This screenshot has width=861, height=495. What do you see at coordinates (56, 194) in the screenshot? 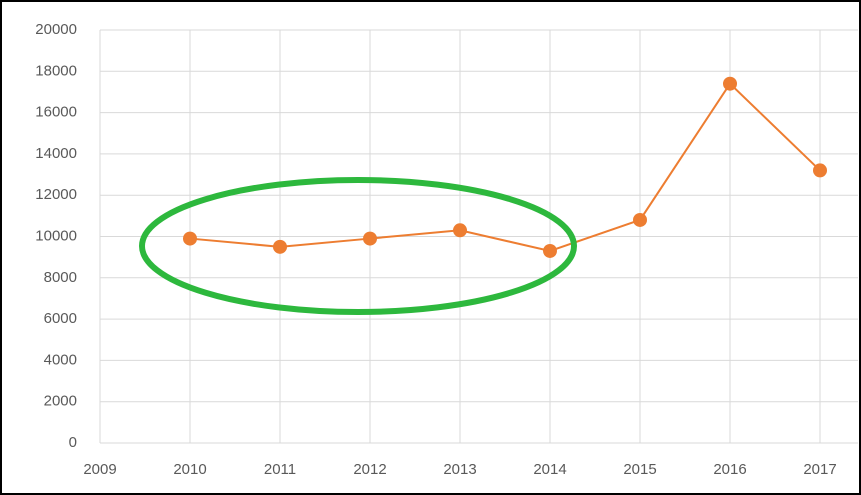
I see `y-tick-label: 12000` at bounding box center [56, 194].